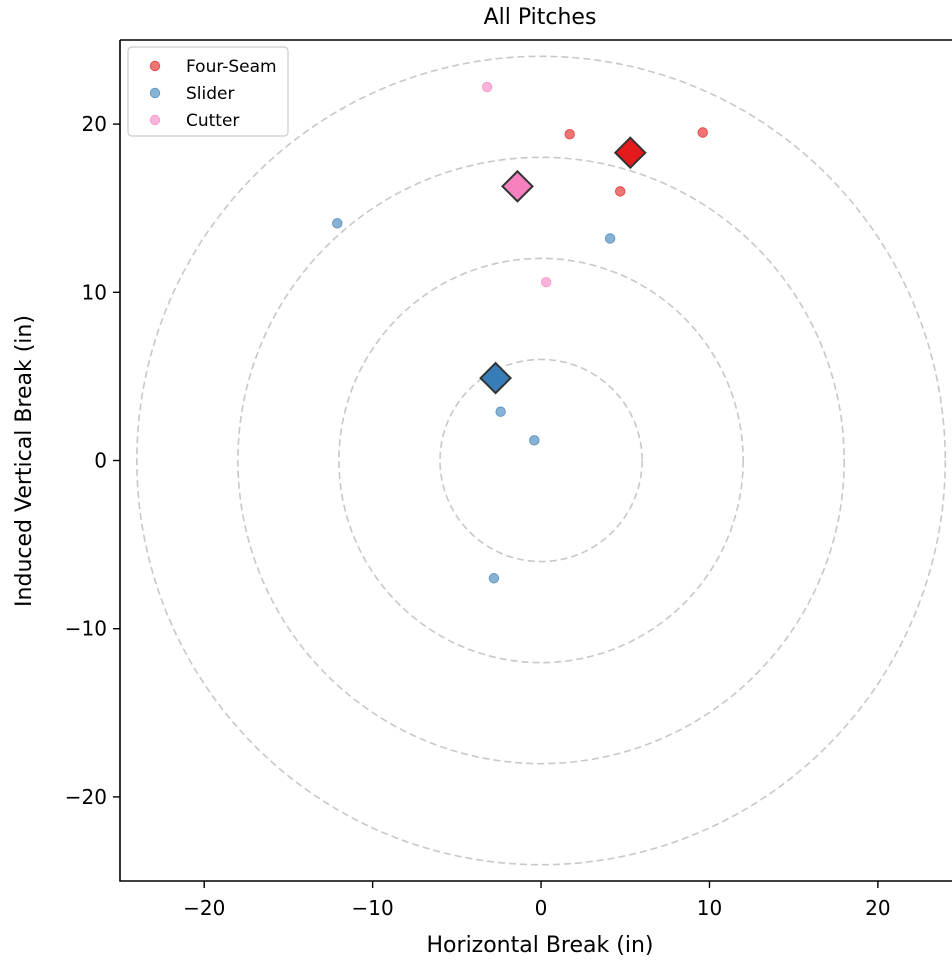 This screenshot has height=963, width=952. Describe the element at coordinates (540, 945) in the screenshot. I see `x-axis-title: Horizontal Break (in)` at that location.